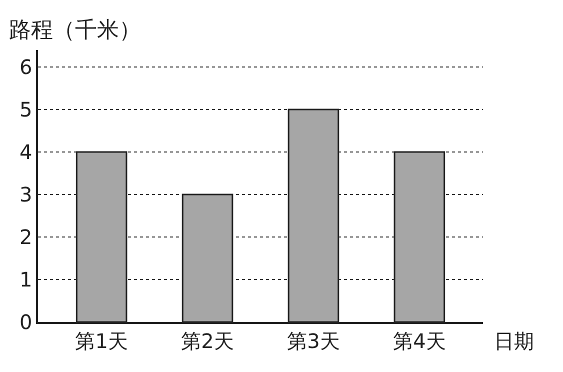 This screenshot has height=372, width=563. Describe the element at coordinates (26, 237) in the screenshot. I see `y-tick-label: 2` at that location.